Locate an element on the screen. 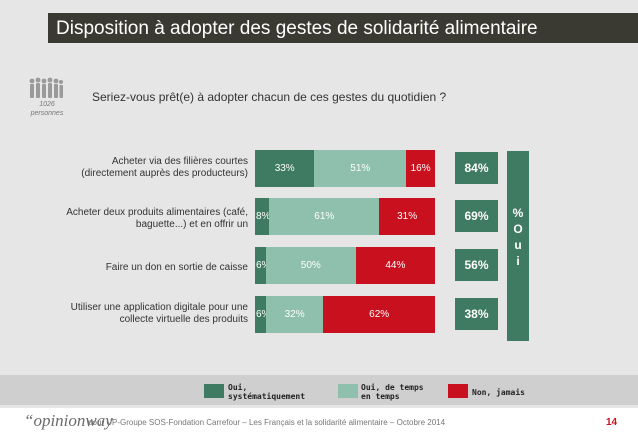 The width and height of the screenshot is (638, 442). legend-bar is located at coordinates (319, 390).